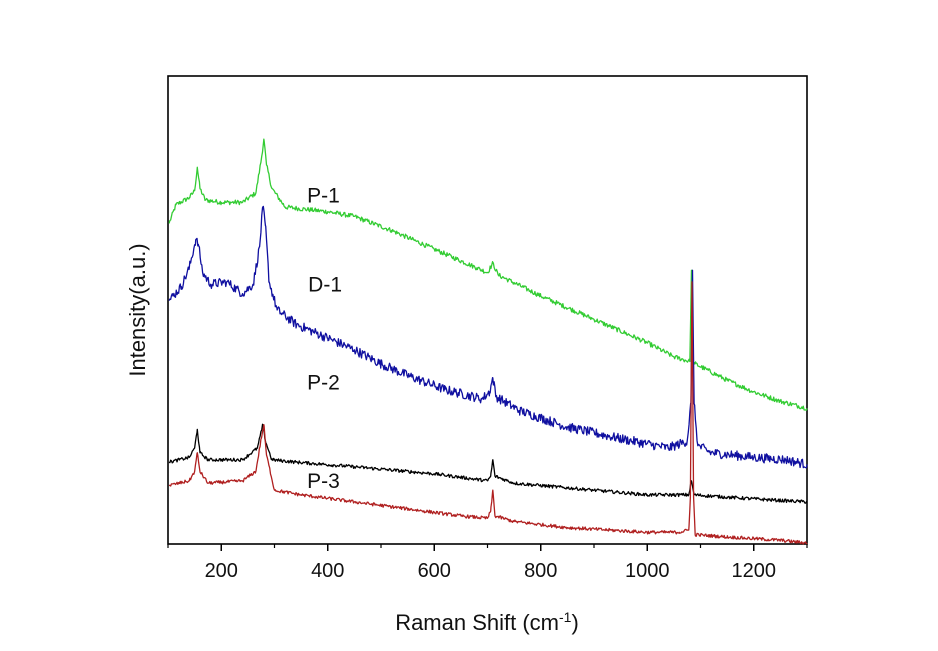 The image size is (938, 651). What do you see at coordinates (754, 571) in the screenshot?
I see `x-tick-label-1200: 1200` at bounding box center [754, 571].